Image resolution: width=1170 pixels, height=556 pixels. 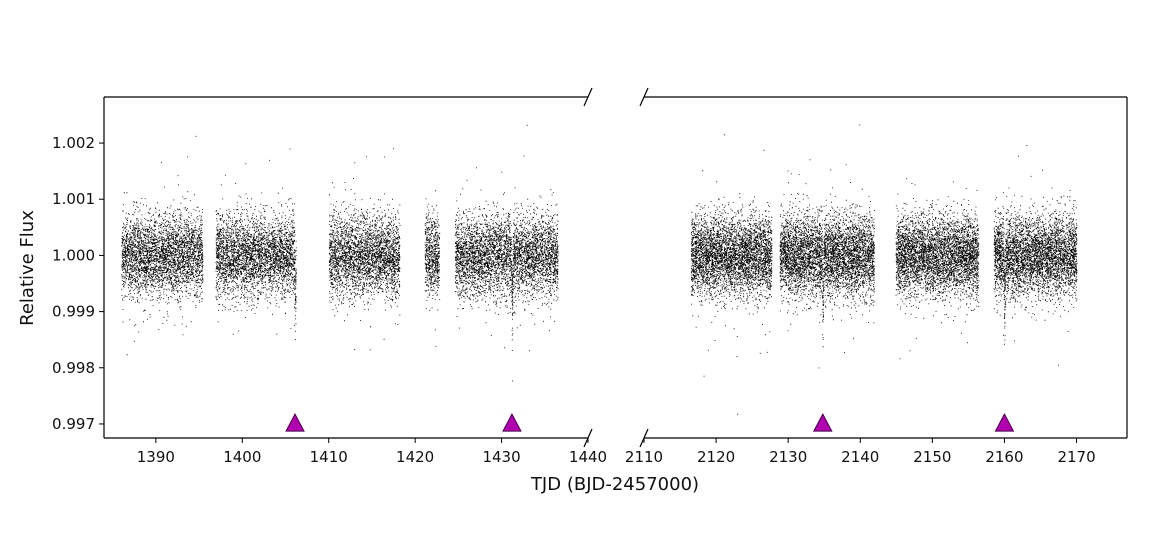 What do you see at coordinates (932, 457) in the screenshot?
I see `x-tick-label: 2150` at bounding box center [932, 457].